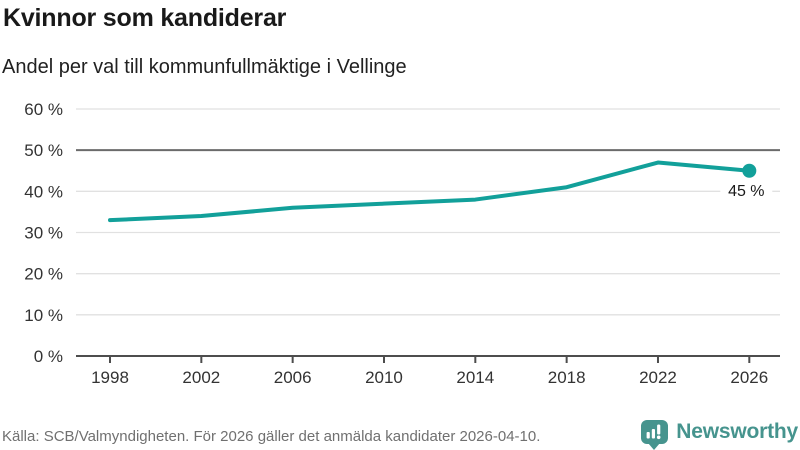 Image resolution: width=800 pixels, height=450 pixels. What do you see at coordinates (43, 191) in the screenshot?
I see `y-tick-label: 40 %` at bounding box center [43, 191].